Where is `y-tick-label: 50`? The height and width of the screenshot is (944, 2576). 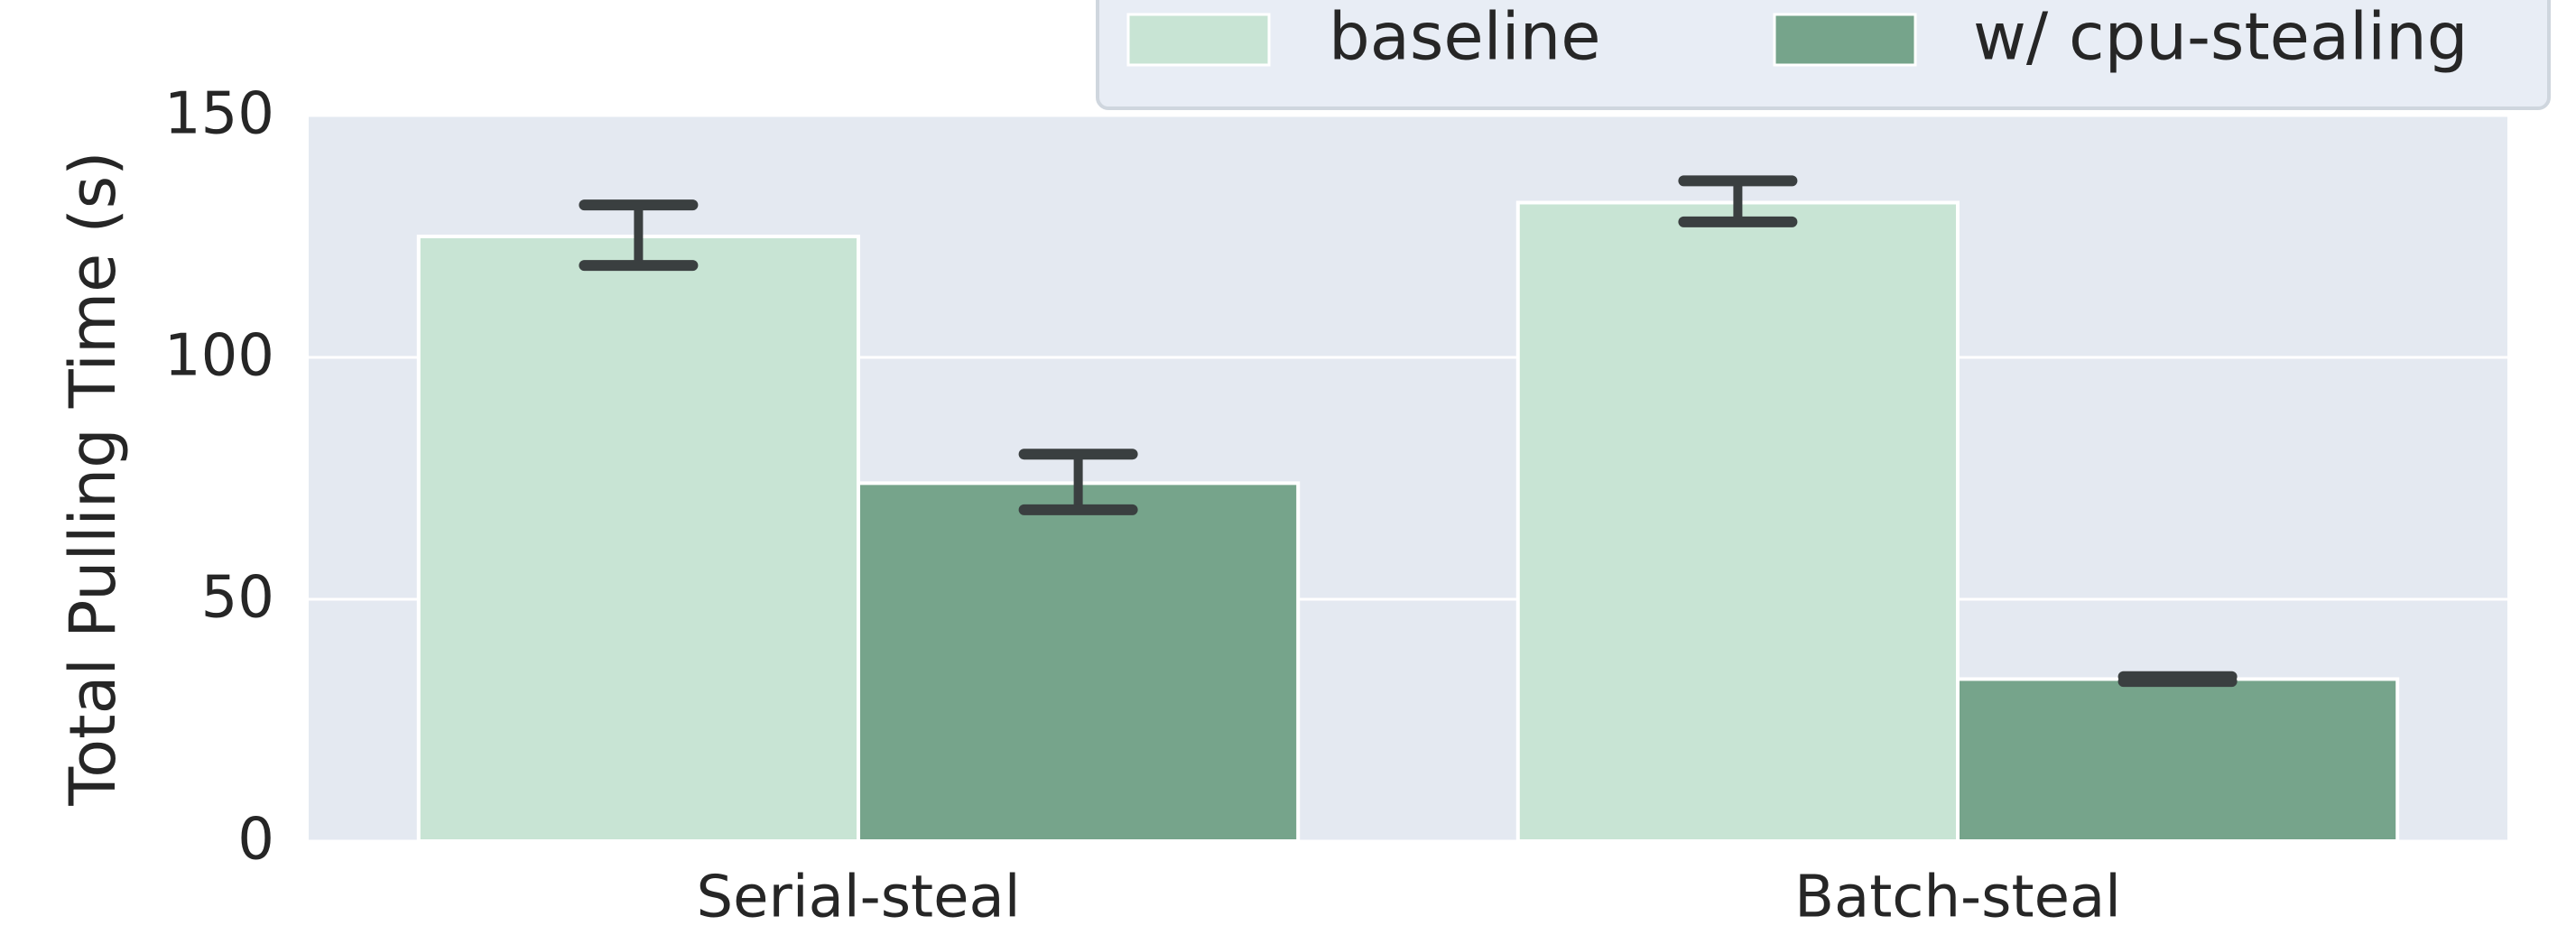
y-tick-label: 50 is located at coordinates (237, 598).